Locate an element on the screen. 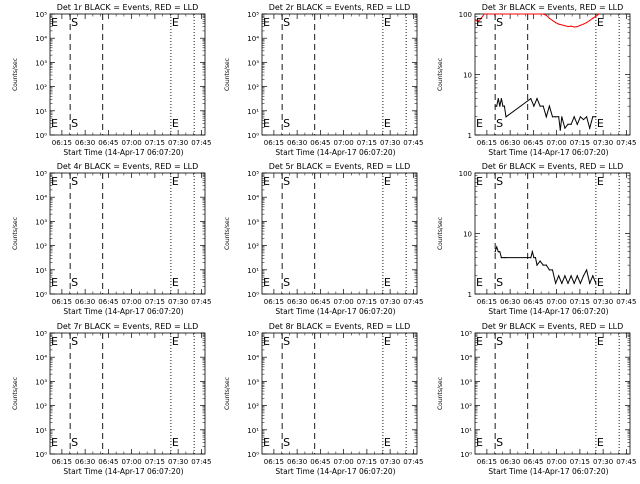  y-tick-label: 10⁵ is located at coordinates (41, 334).